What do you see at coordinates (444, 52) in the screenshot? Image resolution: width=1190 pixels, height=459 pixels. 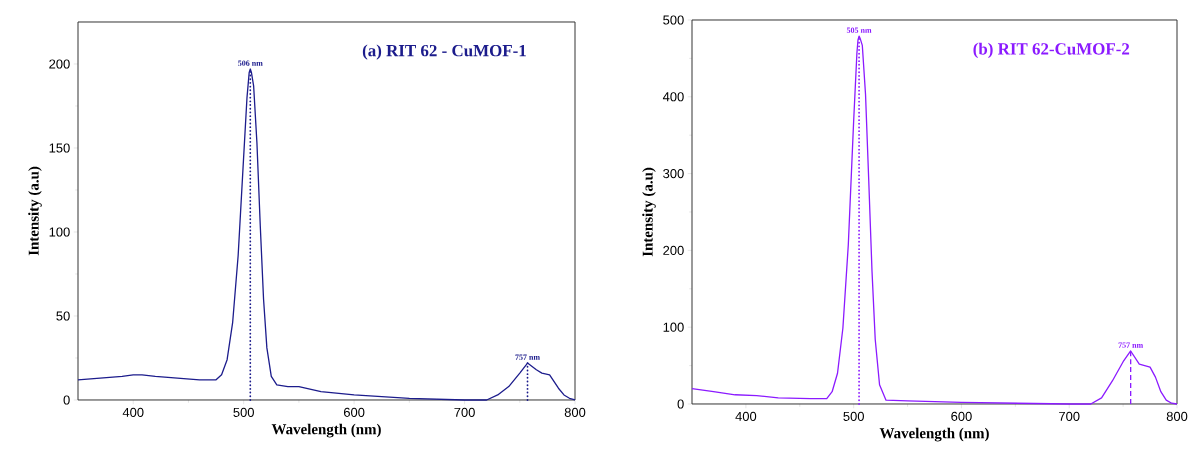 I see `text: (a) RIT 62 - CuMOF-1` at bounding box center [444, 52].